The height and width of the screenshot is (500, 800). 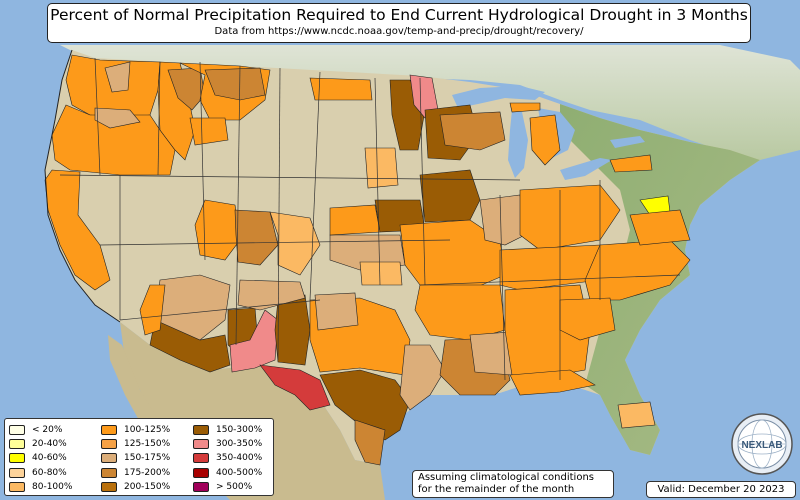 I want to click on region-virginia-orange, so click(x=660, y=227).